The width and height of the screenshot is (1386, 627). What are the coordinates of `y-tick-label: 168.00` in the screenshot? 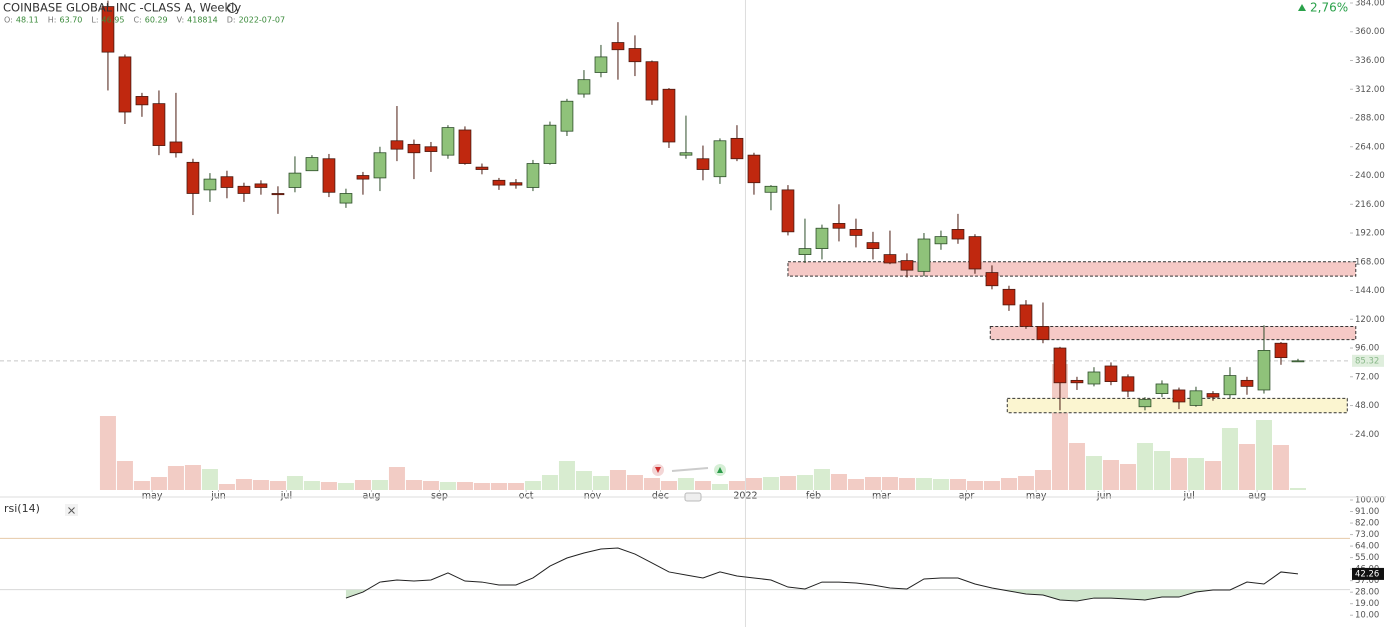 It's located at (1370, 262).